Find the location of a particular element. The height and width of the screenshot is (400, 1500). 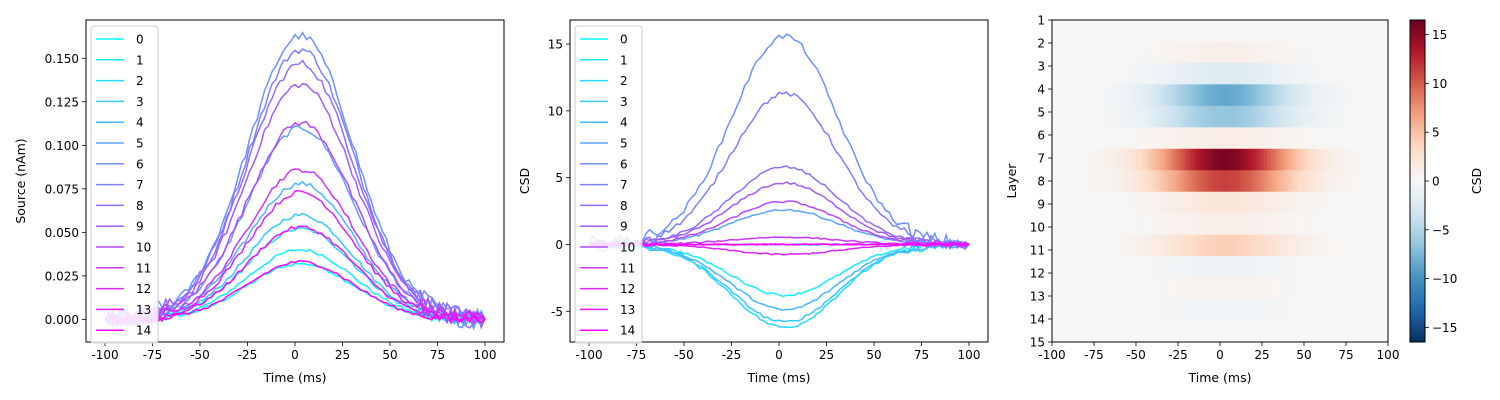

xtick-label: -25 is located at coordinates (1178, 355).